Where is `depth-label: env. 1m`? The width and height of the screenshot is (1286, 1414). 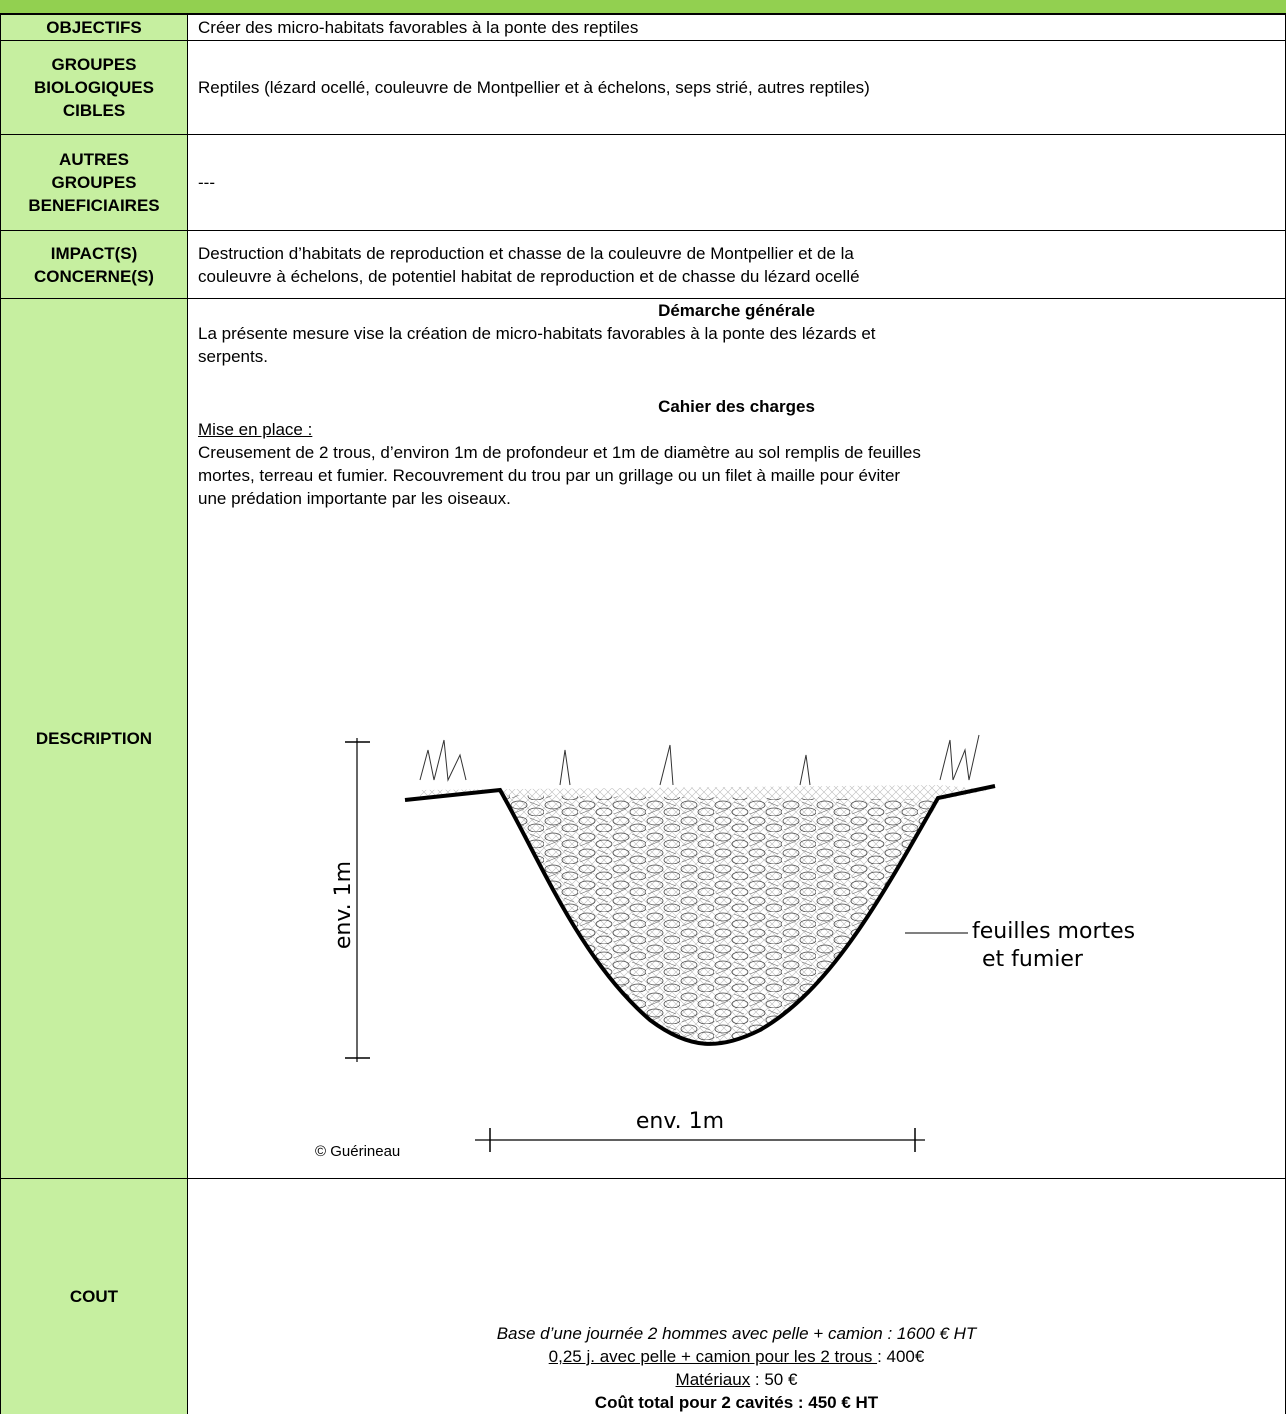 depth-label: env. 1m is located at coordinates (343, 905).